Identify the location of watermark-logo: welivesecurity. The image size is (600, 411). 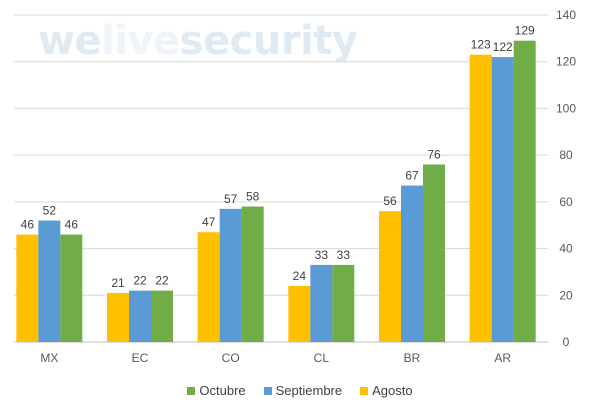
(198, 41).